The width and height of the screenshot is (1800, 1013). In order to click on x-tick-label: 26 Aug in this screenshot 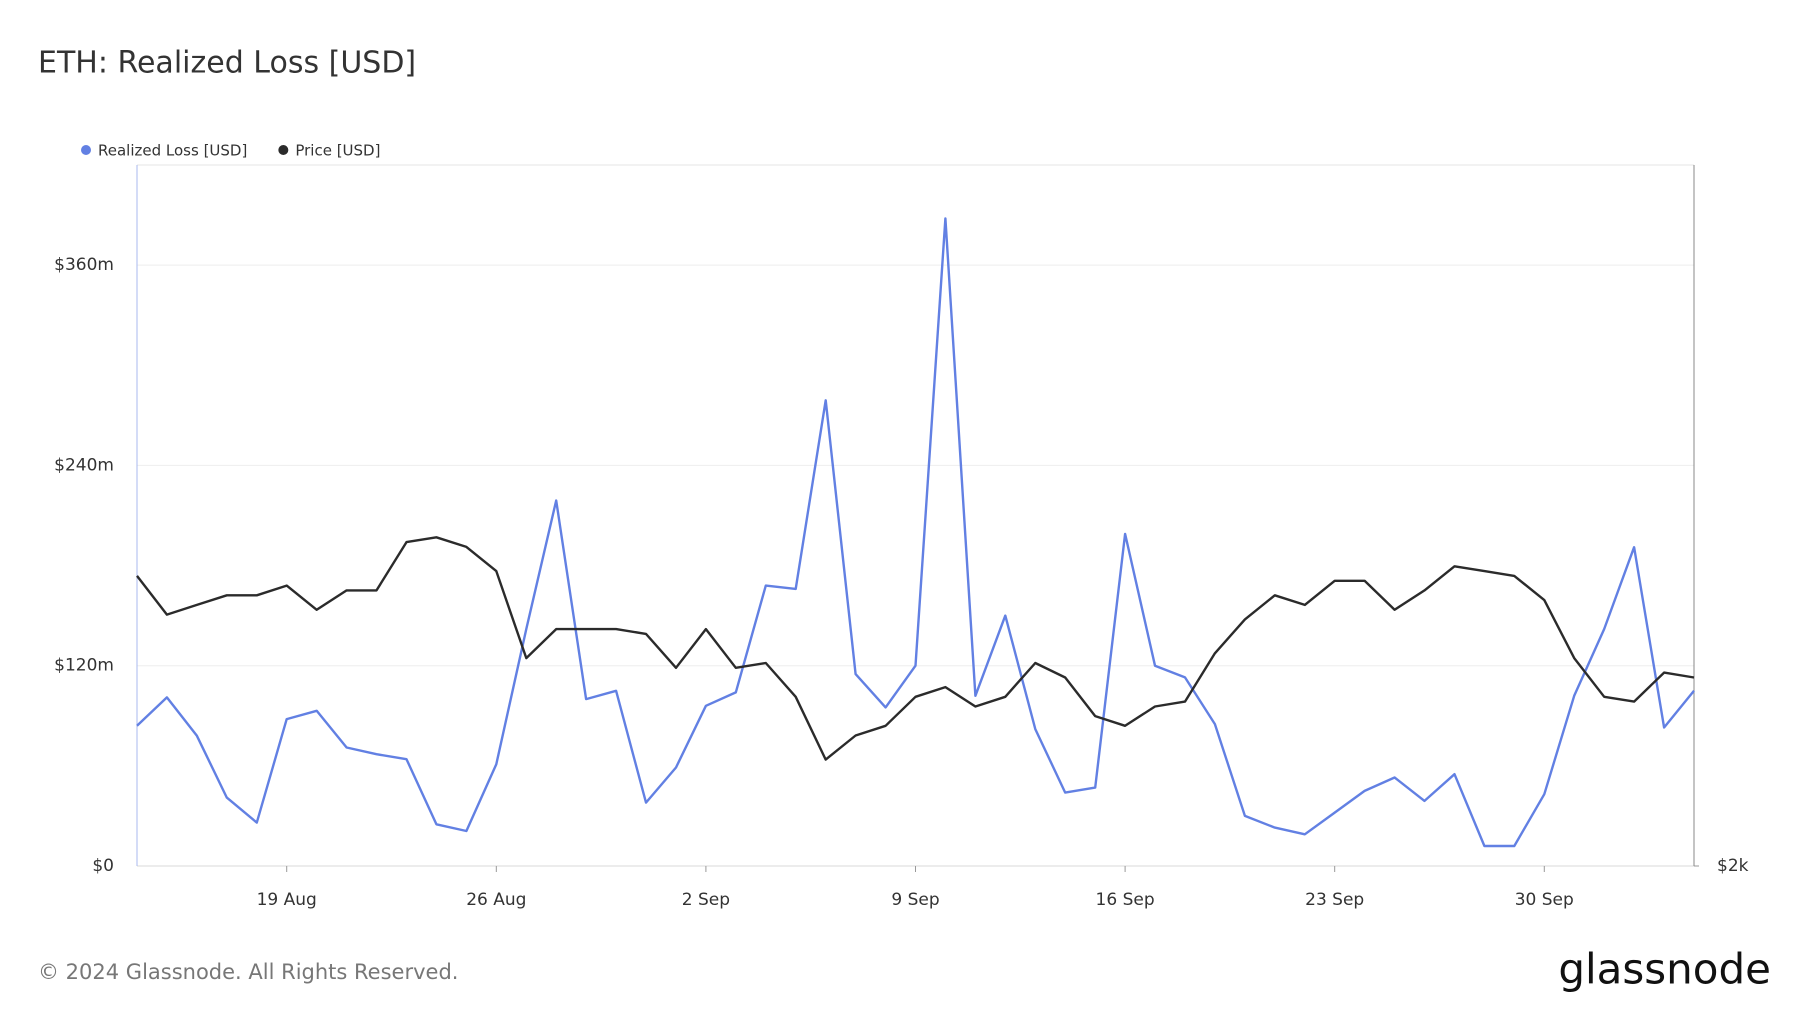, I will do `click(496, 900)`.